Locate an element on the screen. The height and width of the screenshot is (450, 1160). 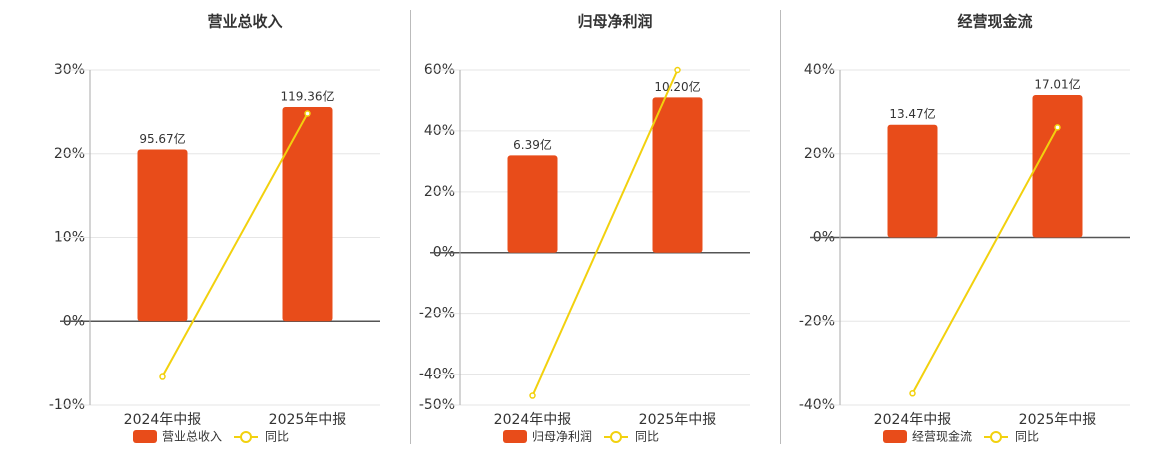
chart-title: 经营现金流 is located at coordinates (994, 22).